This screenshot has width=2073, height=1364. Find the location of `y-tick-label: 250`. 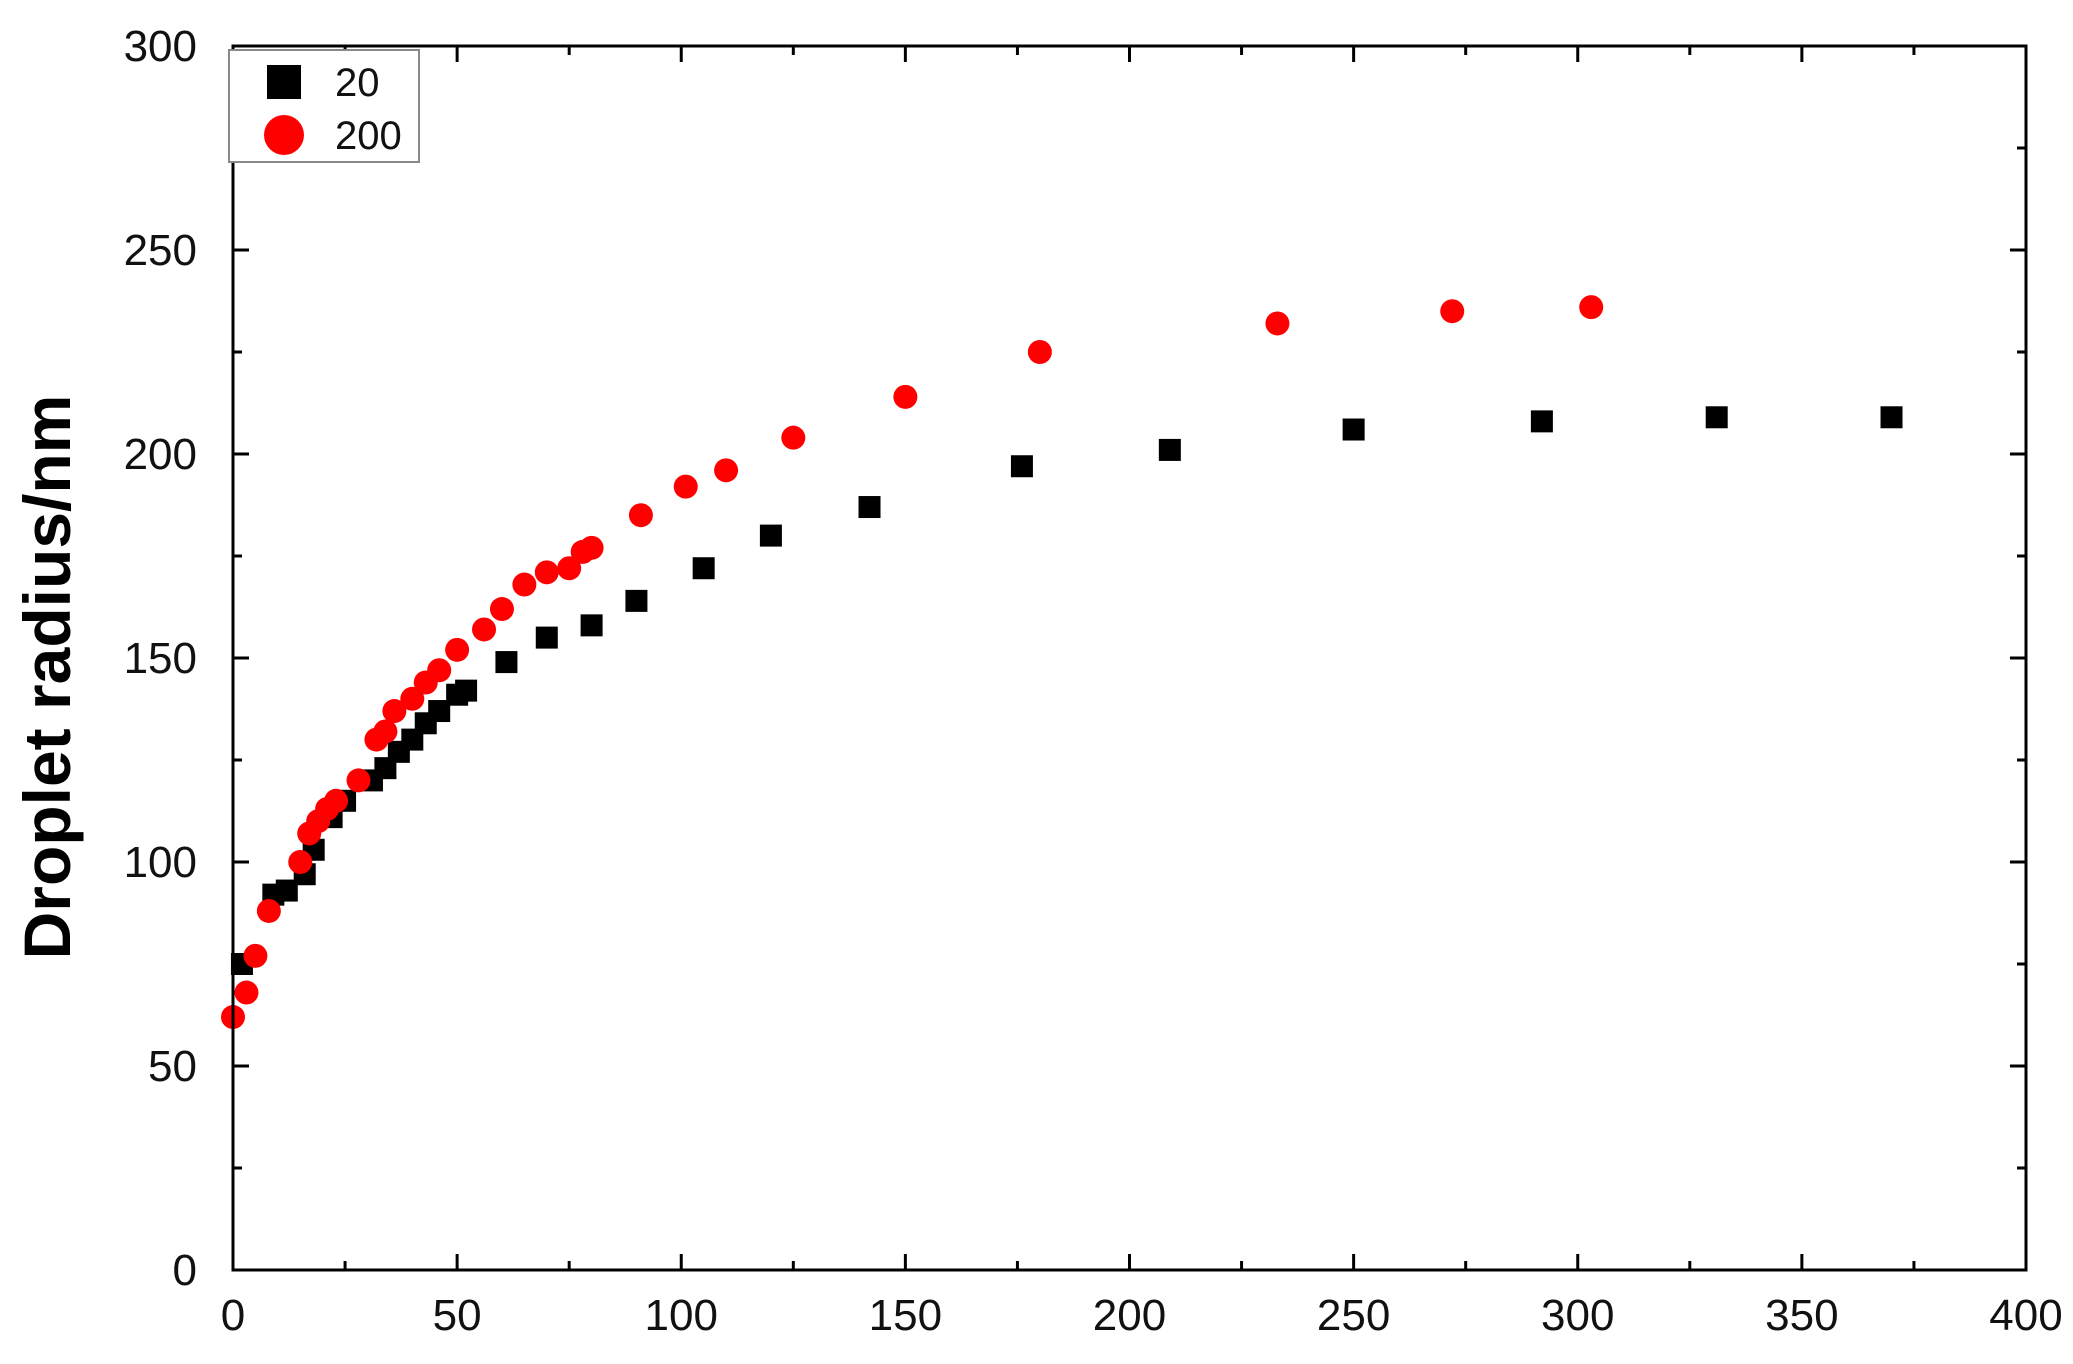

y-tick-label: 250 is located at coordinates (160, 250).